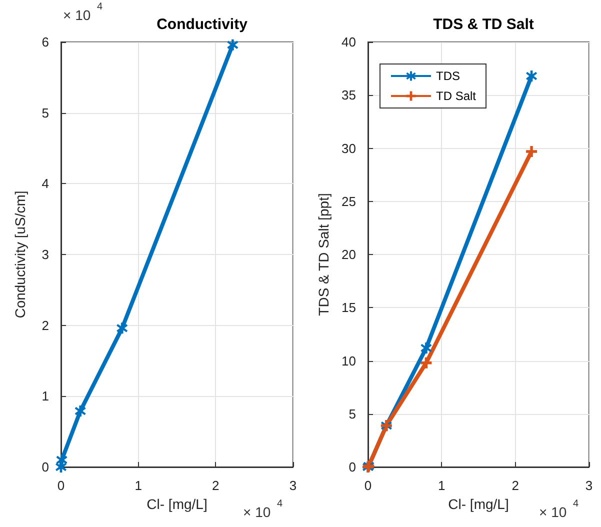  I want to click on y-tick-label: 30, so click(349, 148).